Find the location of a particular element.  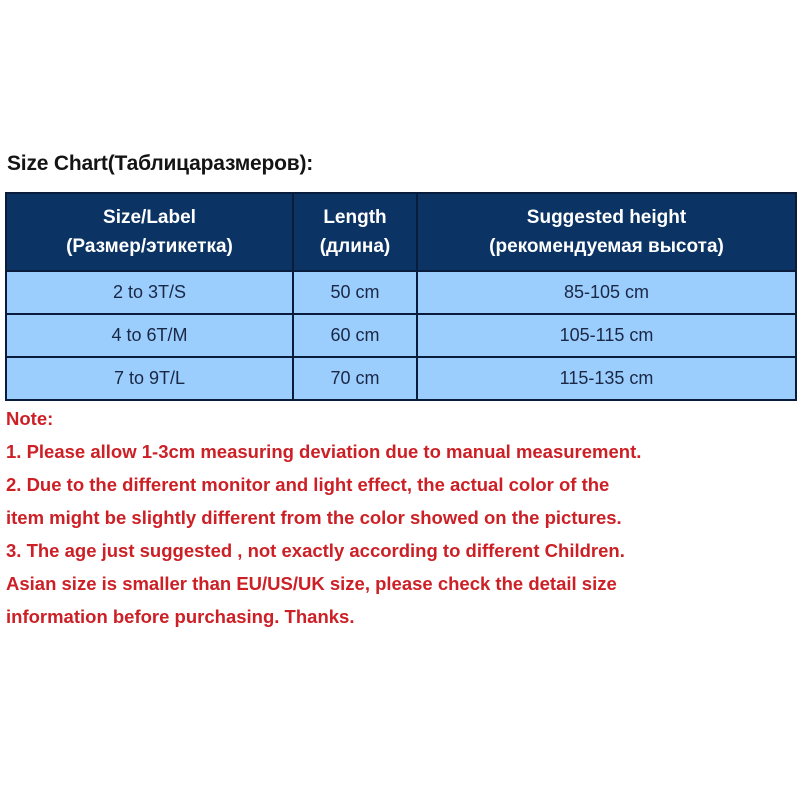

column-header-suggested-height-en: Suggested height is located at coordinates (606, 217).